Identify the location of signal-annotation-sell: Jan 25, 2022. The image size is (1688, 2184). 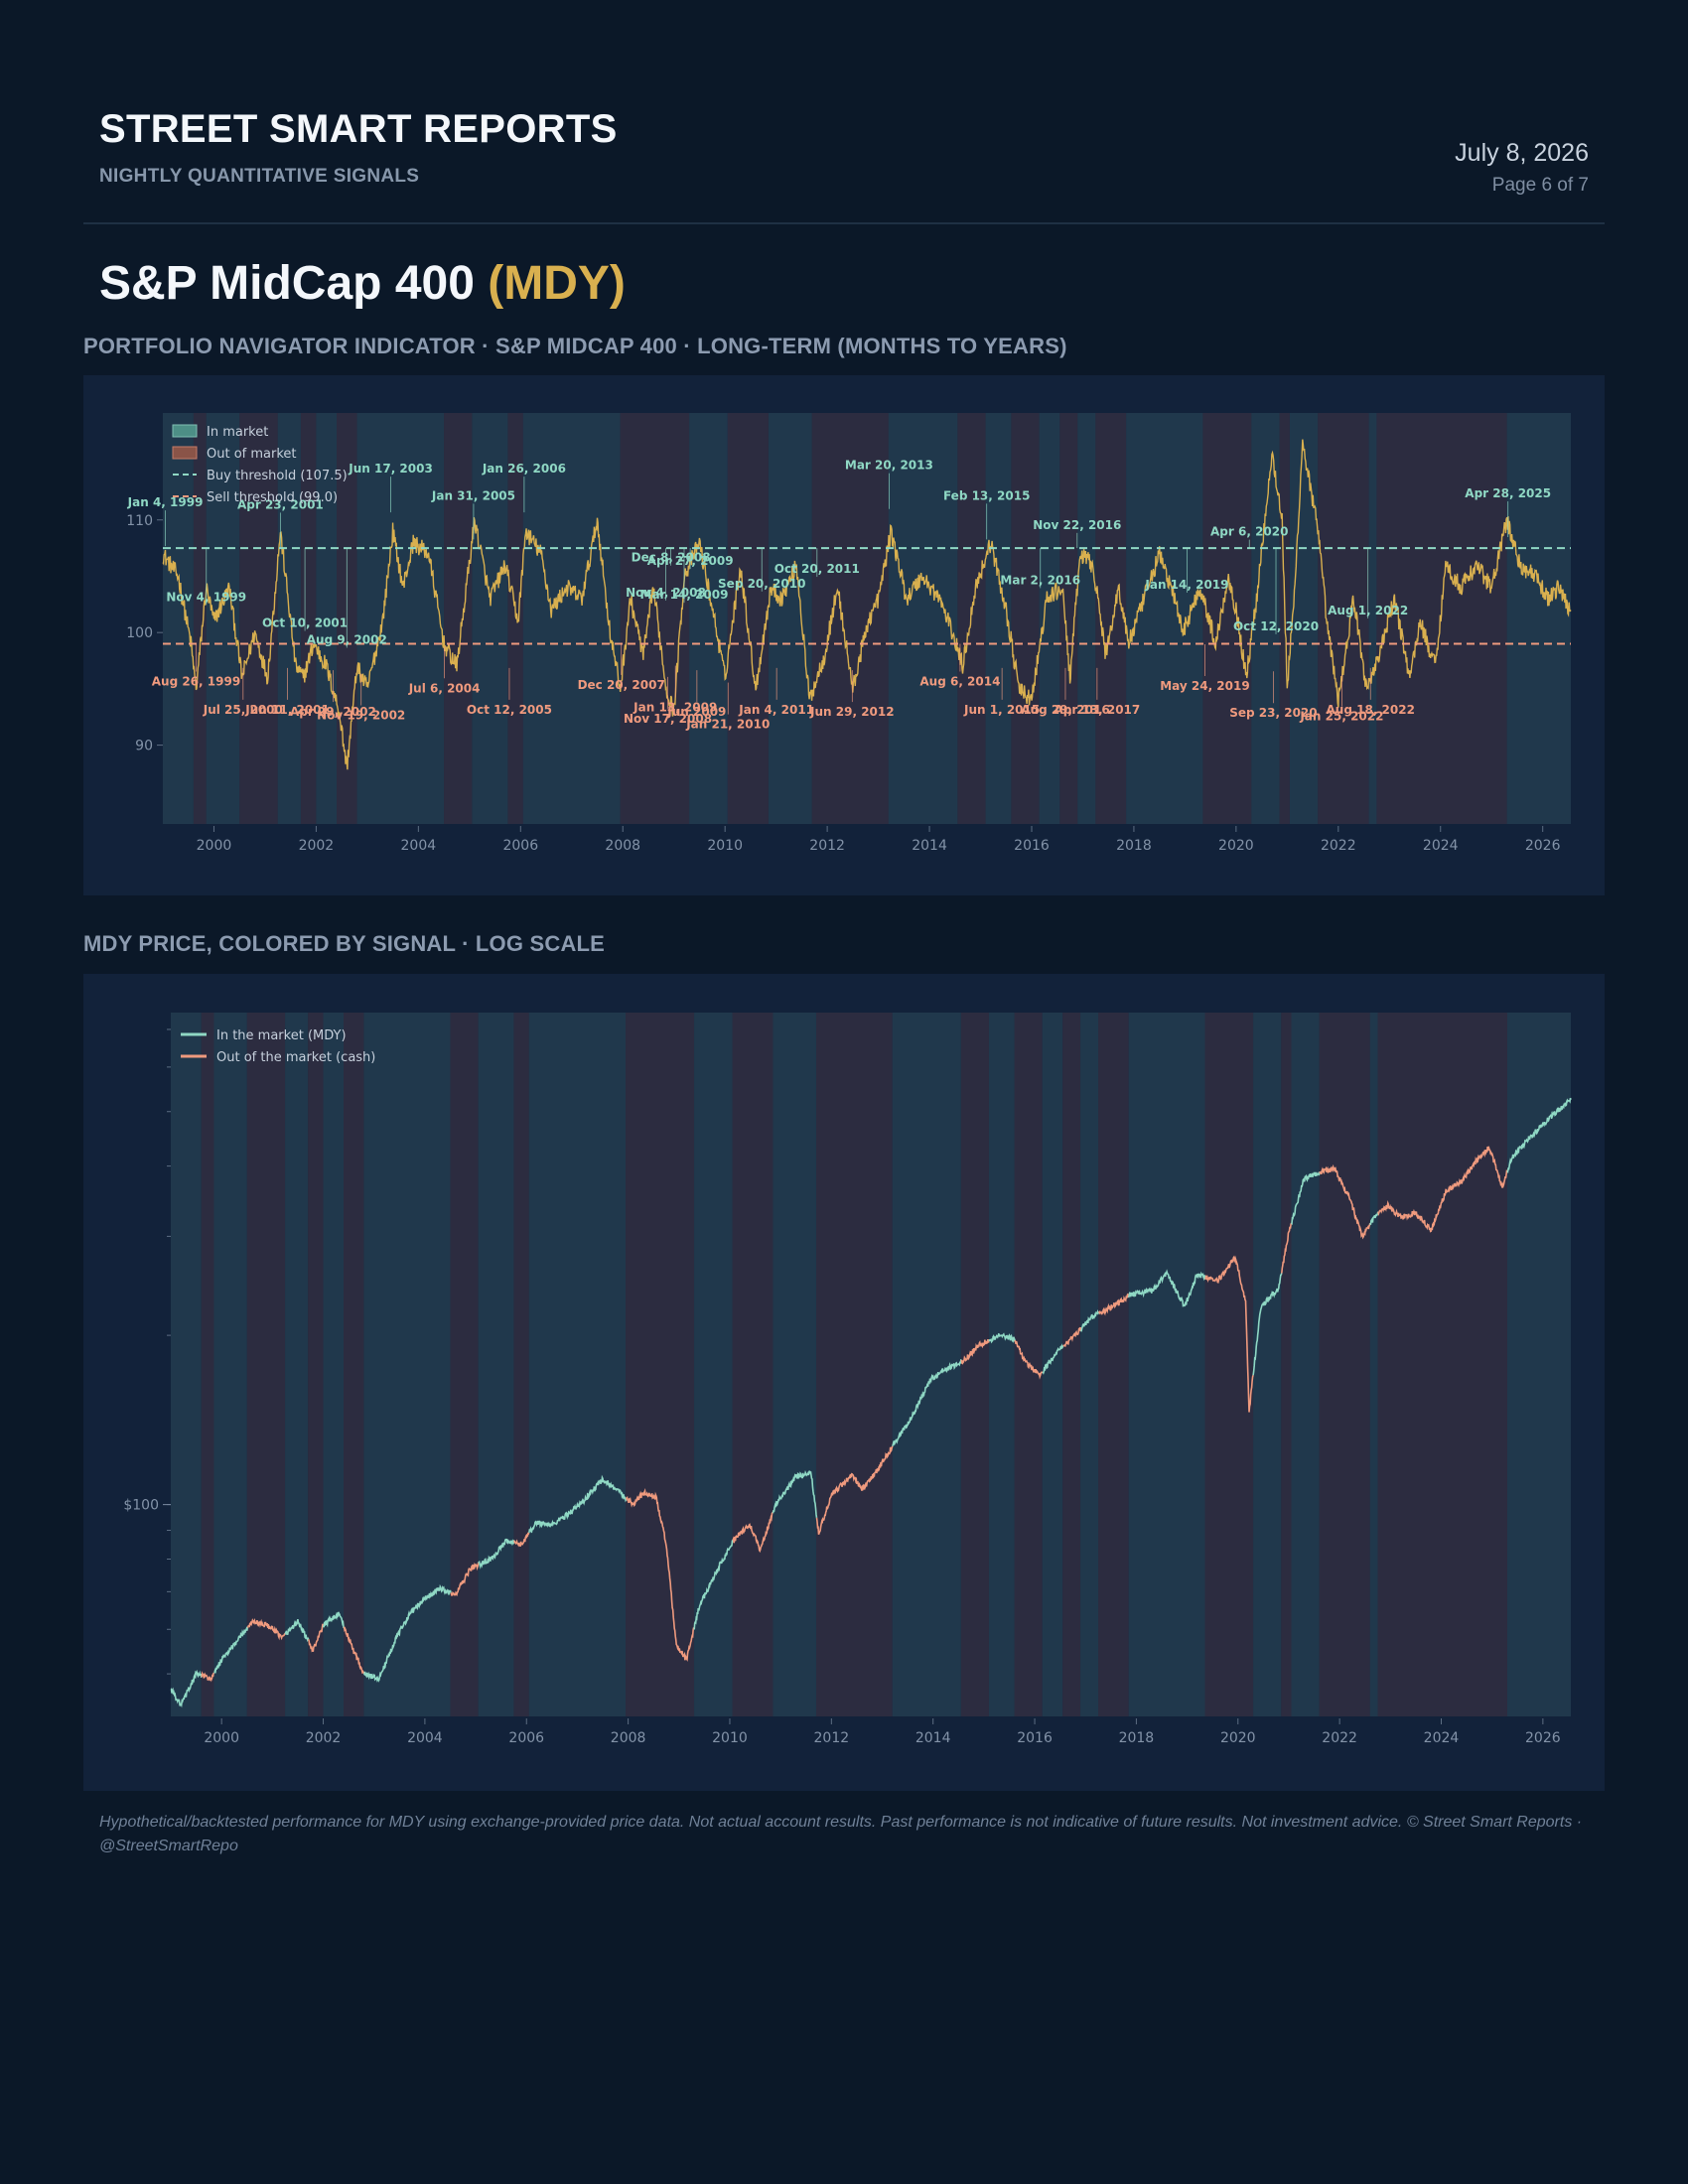
(1341, 717).